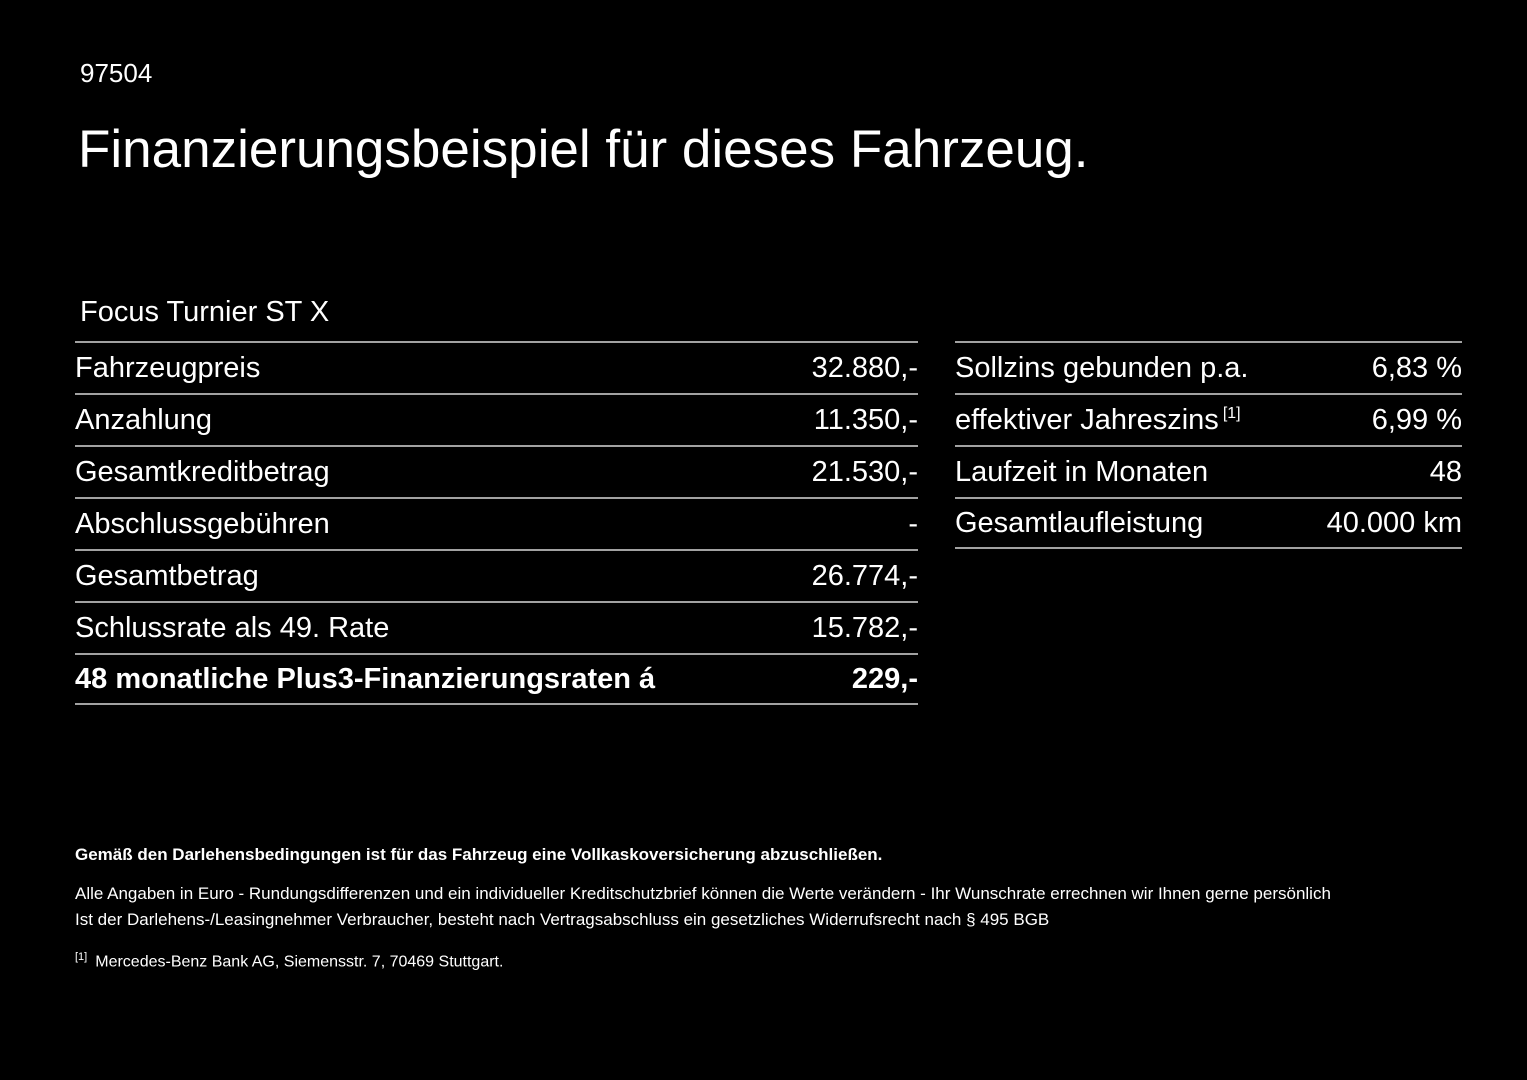  What do you see at coordinates (202, 523) in the screenshot?
I see `row-label: Abschlussgebühren` at bounding box center [202, 523].